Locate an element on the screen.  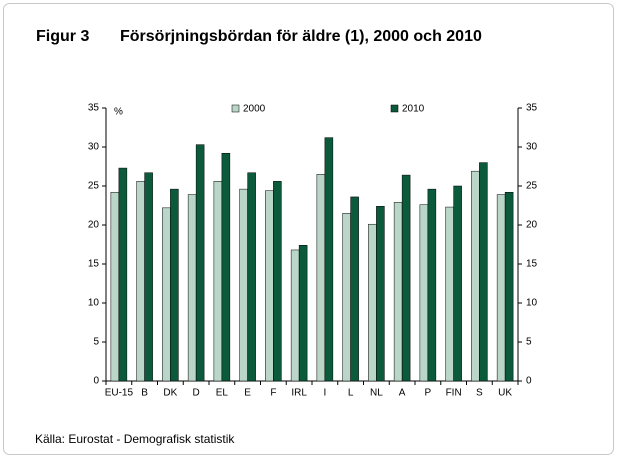
y-tick-label: 25 is located at coordinates (94, 186).